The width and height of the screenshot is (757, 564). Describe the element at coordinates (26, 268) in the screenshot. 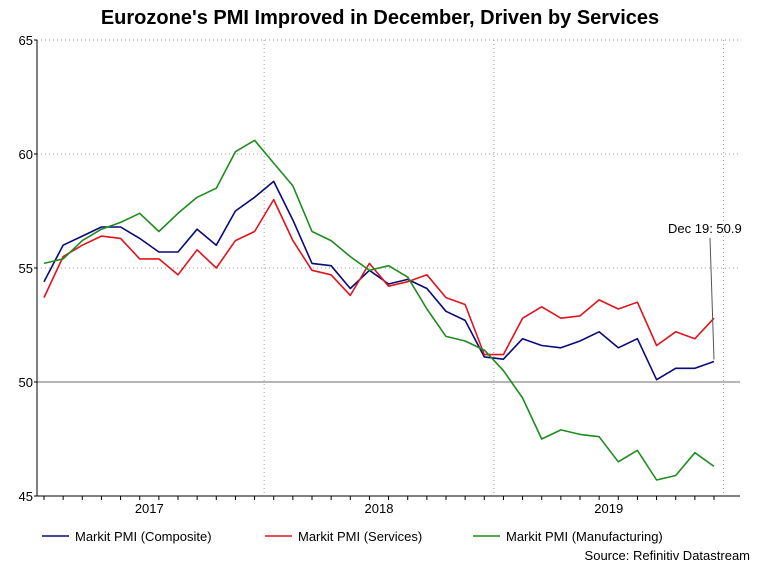

I see `y-tick-label: 55` at that location.